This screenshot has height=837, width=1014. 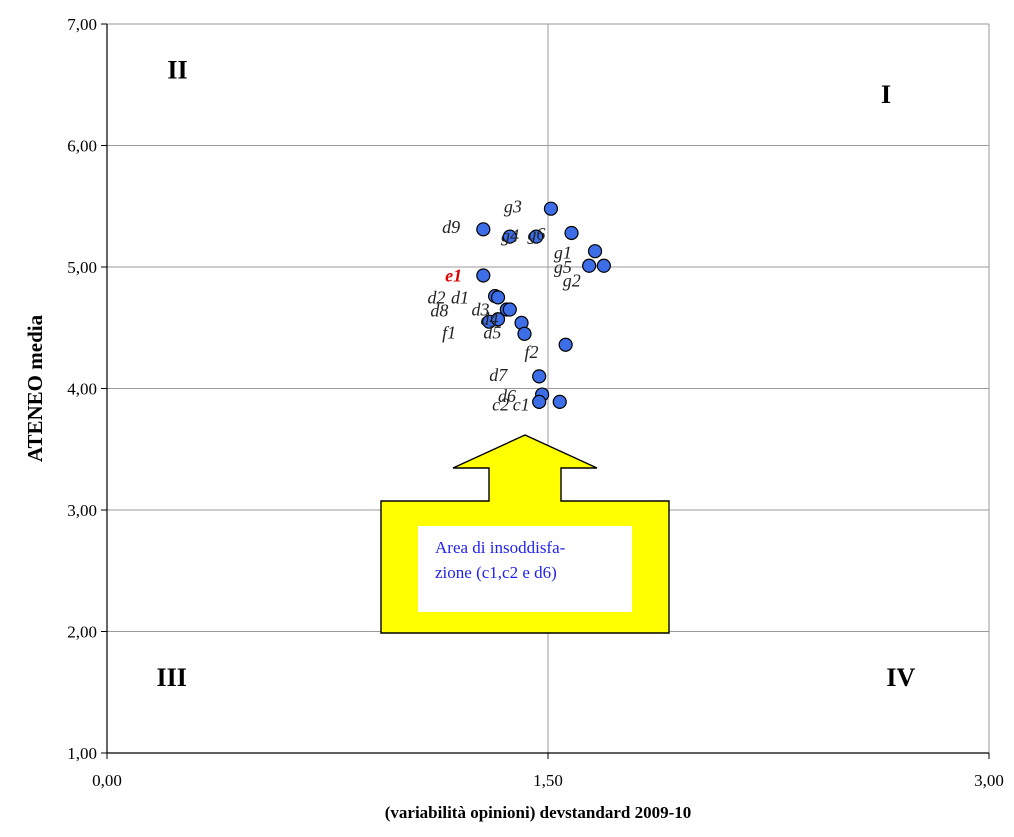 What do you see at coordinates (35, 388) in the screenshot?
I see `y-axis-title: ATENEO media` at bounding box center [35, 388].